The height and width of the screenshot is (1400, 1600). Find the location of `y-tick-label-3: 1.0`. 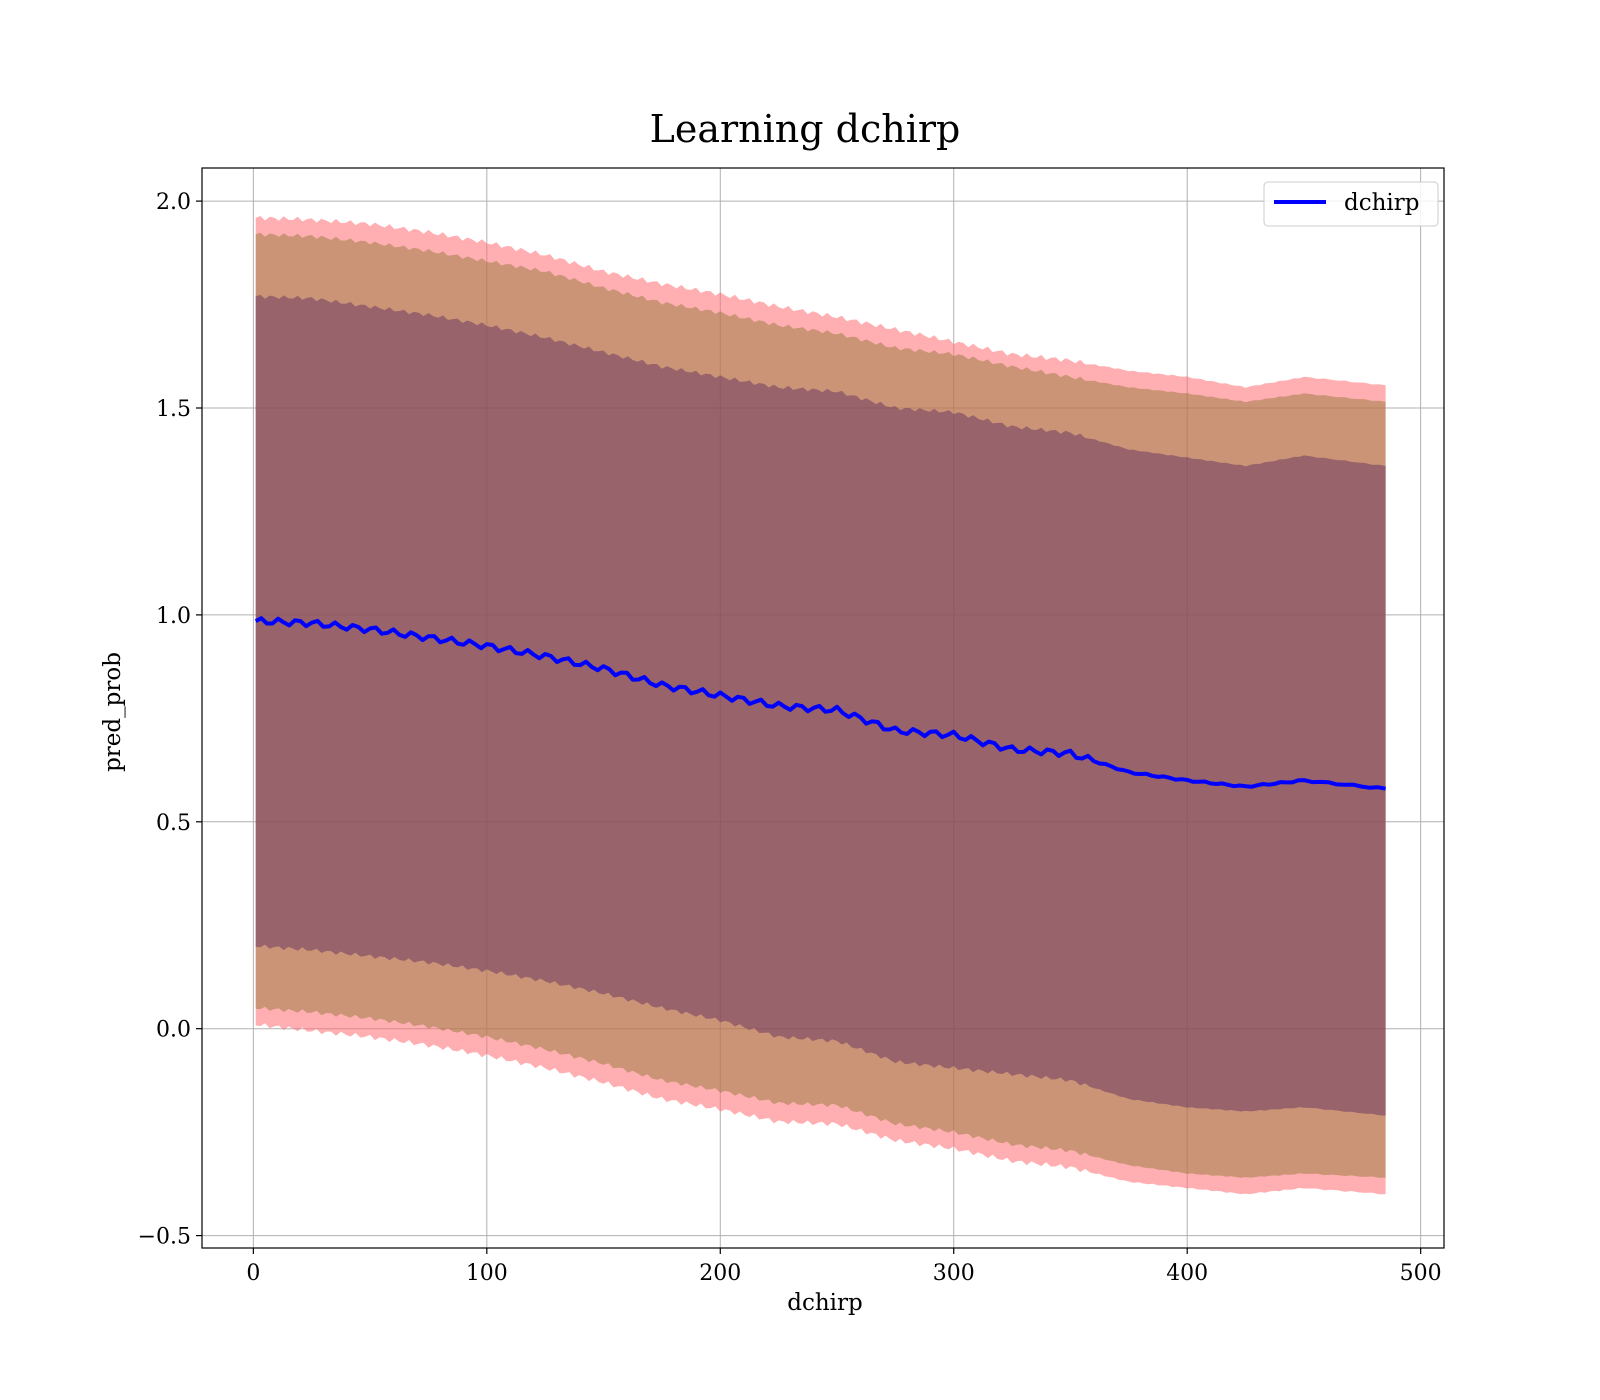

y-tick-label-3: 1.0 is located at coordinates (173, 616).